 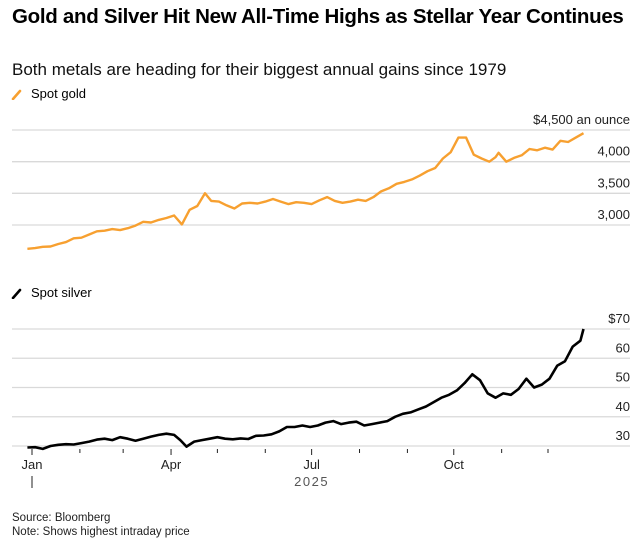 I want to click on legend-silver-label: Spot silver, so click(x=61, y=292).